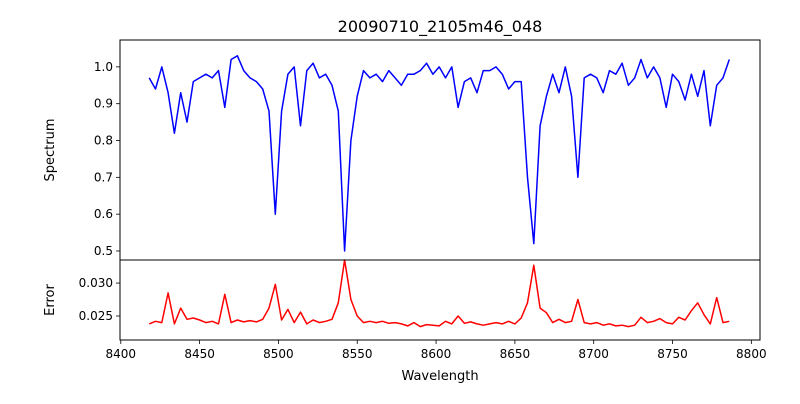  Describe the element at coordinates (103, 67) in the screenshot. I see `ytick-label: 1.0` at that location.